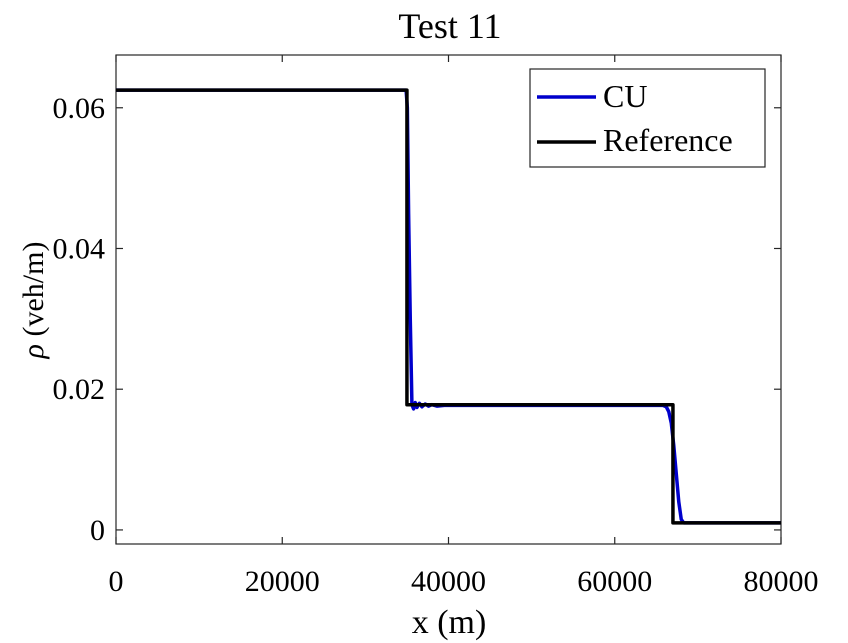  What do you see at coordinates (33, 289) in the screenshot?
I see `y-axis-label-units: (veh/m)` at bounding box center [33, 289].